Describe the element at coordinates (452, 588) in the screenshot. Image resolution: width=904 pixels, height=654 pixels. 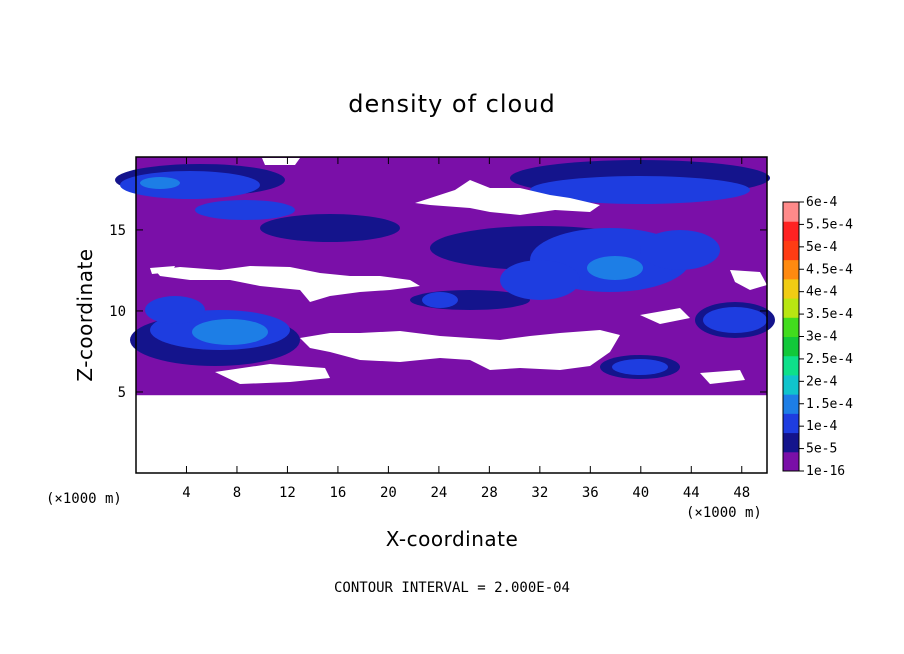
I see `contour-interval-note: CONTOUR INTERVAL = 2.000E-04` at that location.